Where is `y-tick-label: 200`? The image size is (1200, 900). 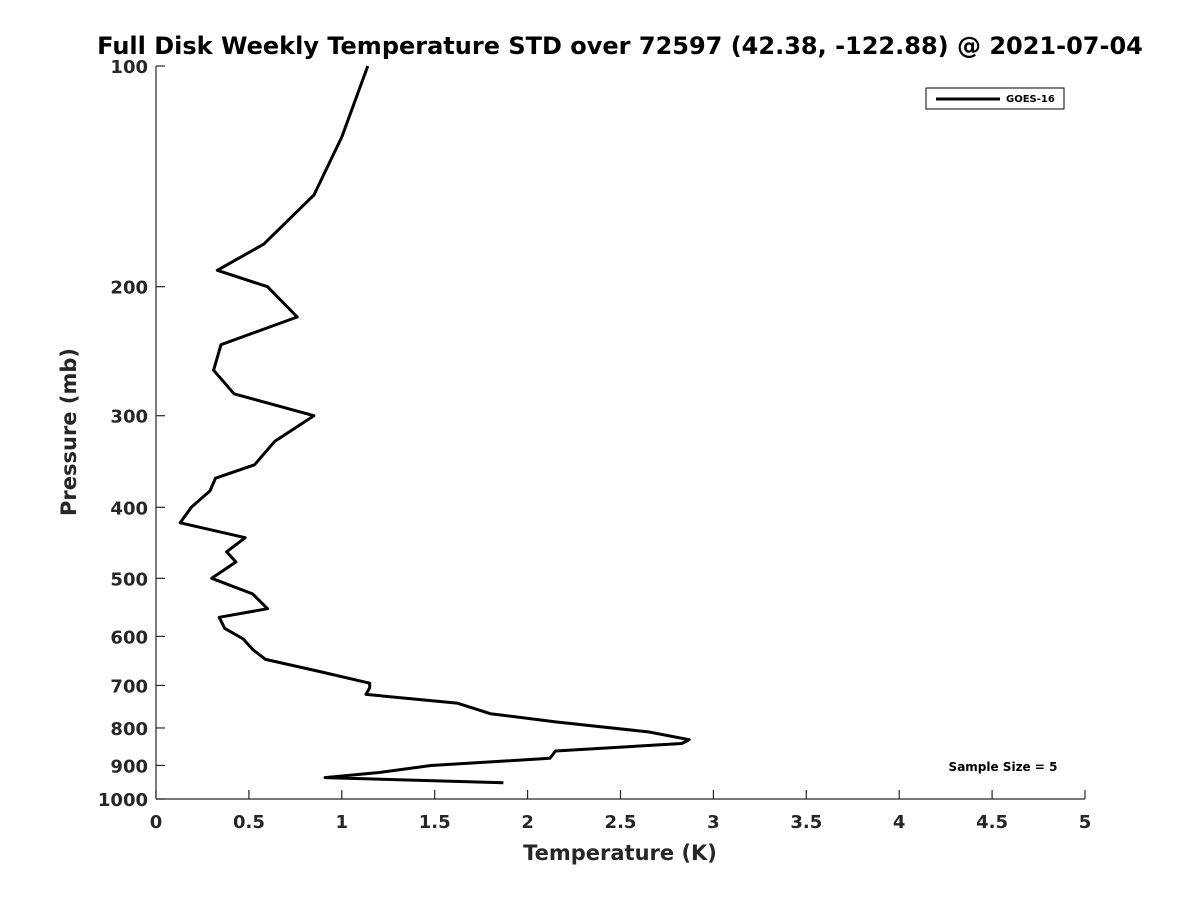 y-tick-label: 200 is located at coordinates (129, 288).